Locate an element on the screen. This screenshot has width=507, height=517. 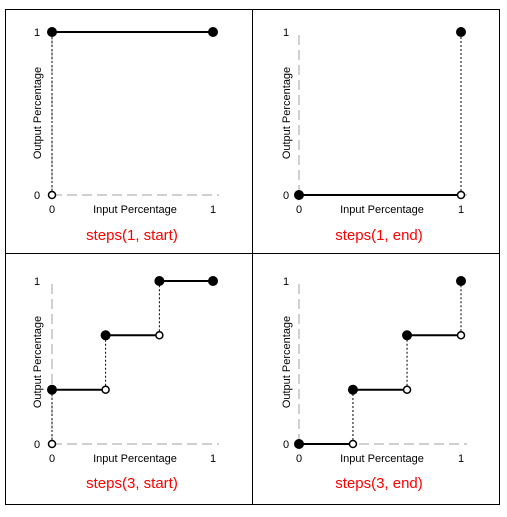
panel-caption: steps(3, end) is located at coordinates (379, 483).